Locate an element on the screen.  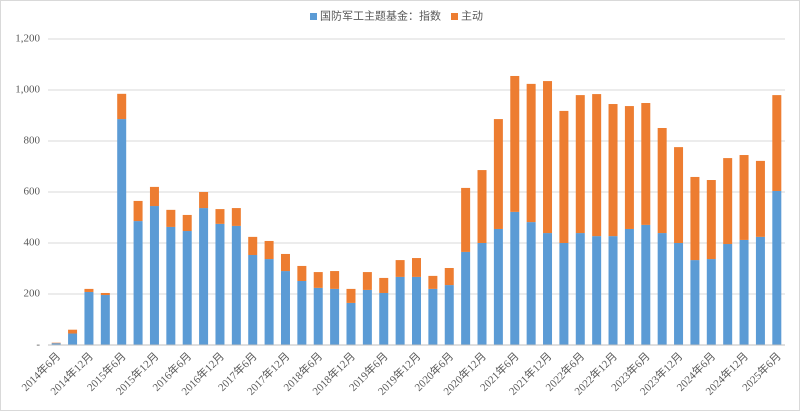
legend-label: 国防军工主题基金：指数 is located at coordinates (380, 16).